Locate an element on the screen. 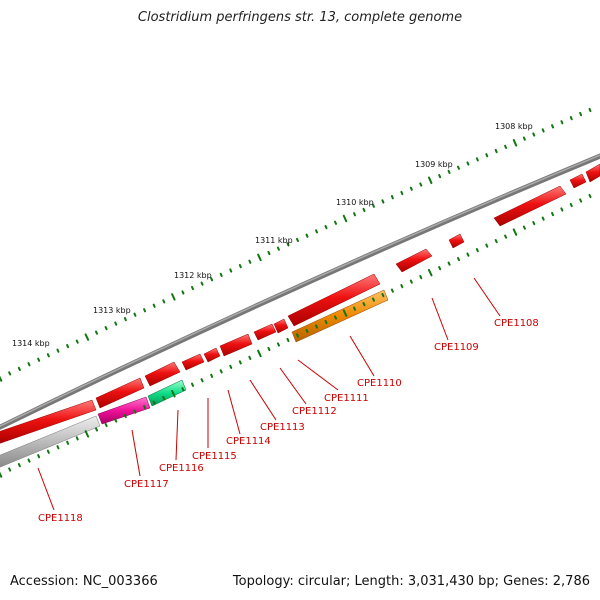  gene-block-a is located at coordinates (578, 181).